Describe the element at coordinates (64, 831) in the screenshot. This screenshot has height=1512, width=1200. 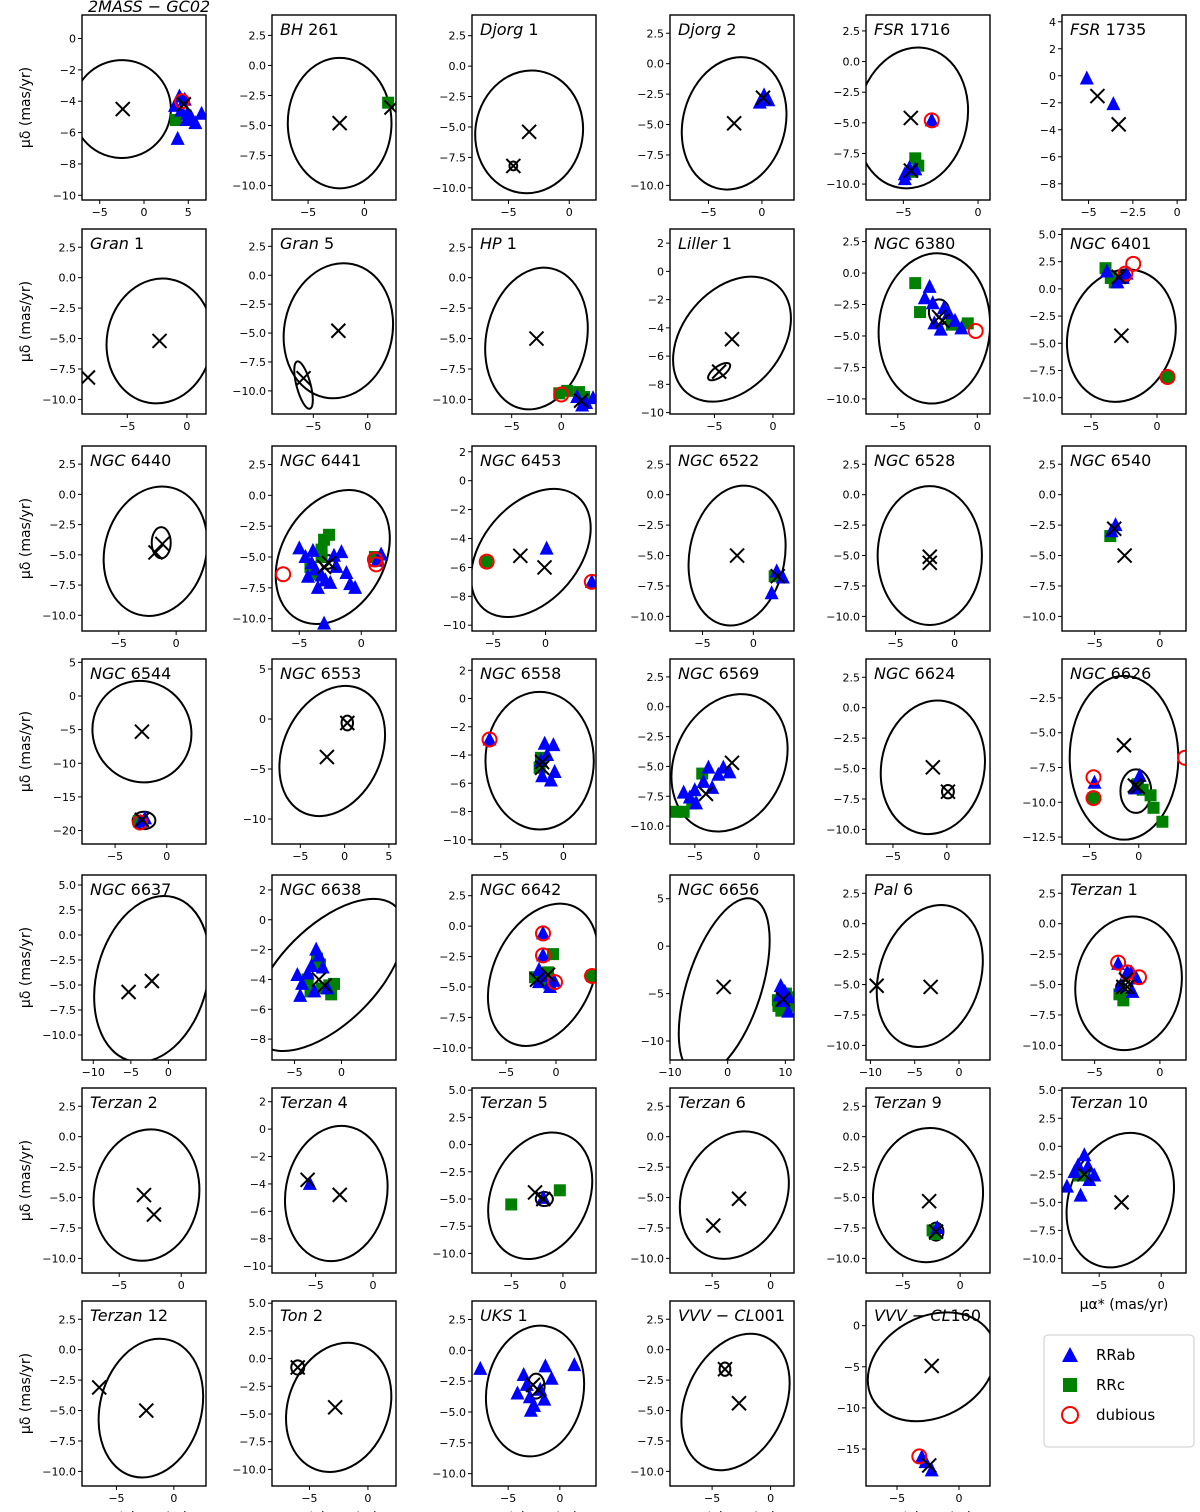
I see `y-tick-label: −20` at that location.